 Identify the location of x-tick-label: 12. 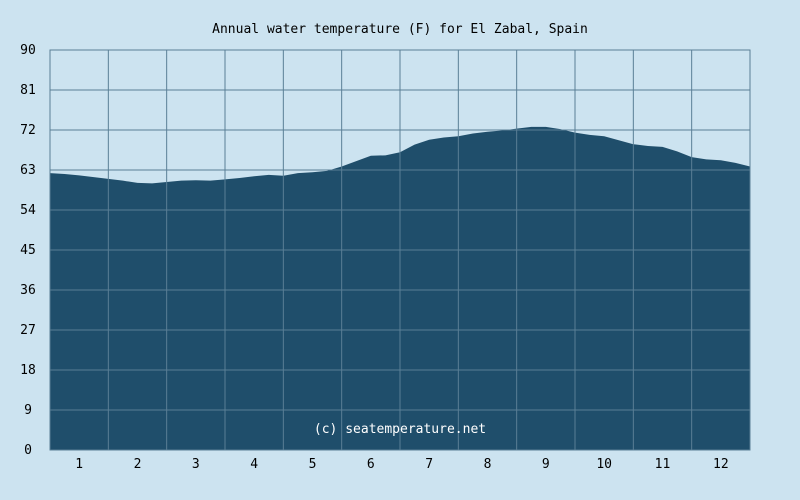
(721, 464).